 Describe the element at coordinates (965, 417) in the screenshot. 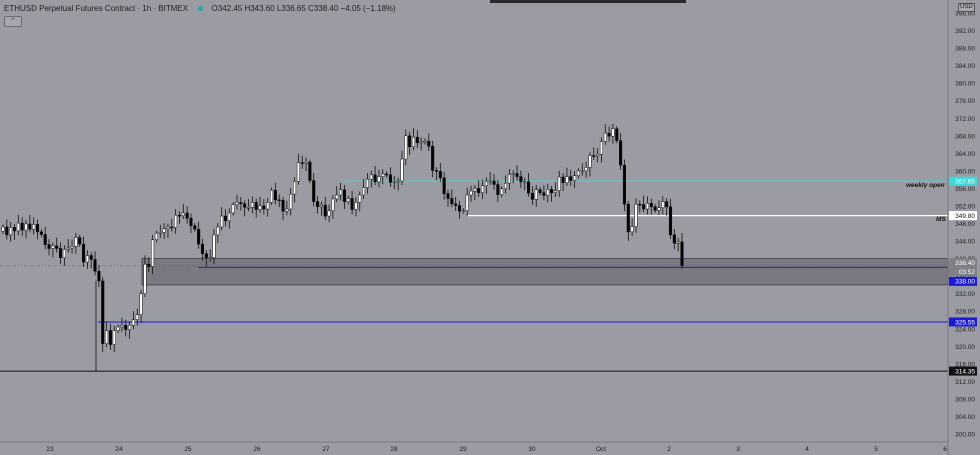

I see `y-tick-label: 304.00` at that location.